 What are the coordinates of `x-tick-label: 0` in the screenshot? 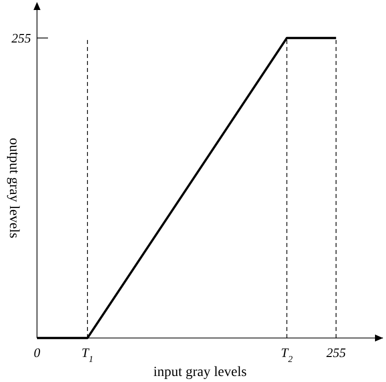 It's located at (37, 352).